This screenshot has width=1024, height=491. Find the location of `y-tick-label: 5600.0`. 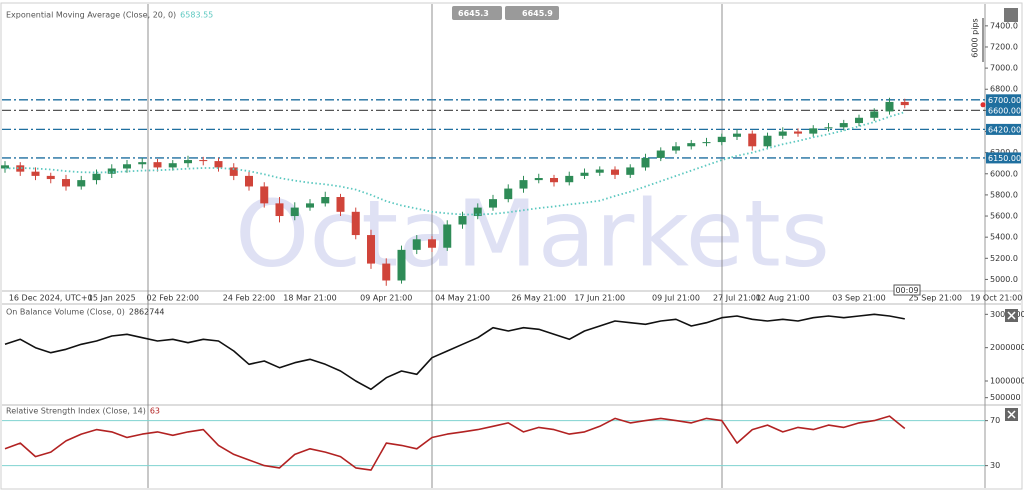

y-tick-label: 5600.0 is located at coordinates (1004, 216).